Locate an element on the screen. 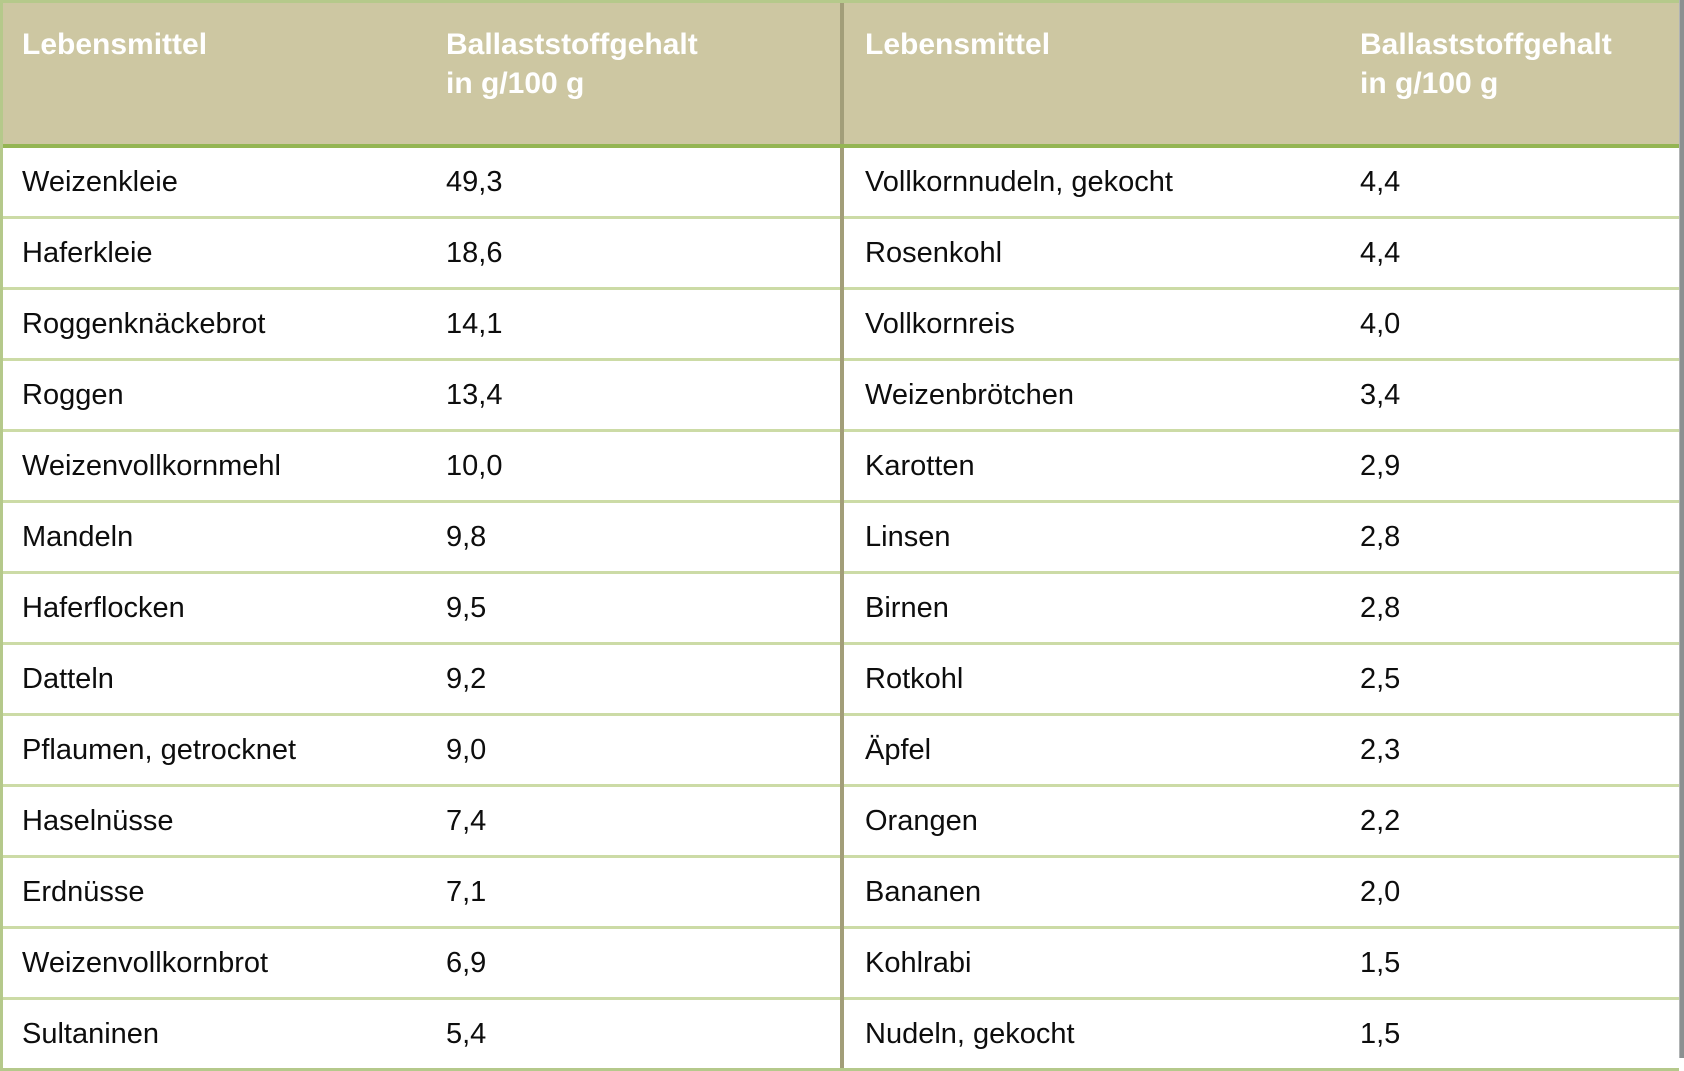  food-name-cell: Weizenvollkornmehl is located at coordinates (224, 465).